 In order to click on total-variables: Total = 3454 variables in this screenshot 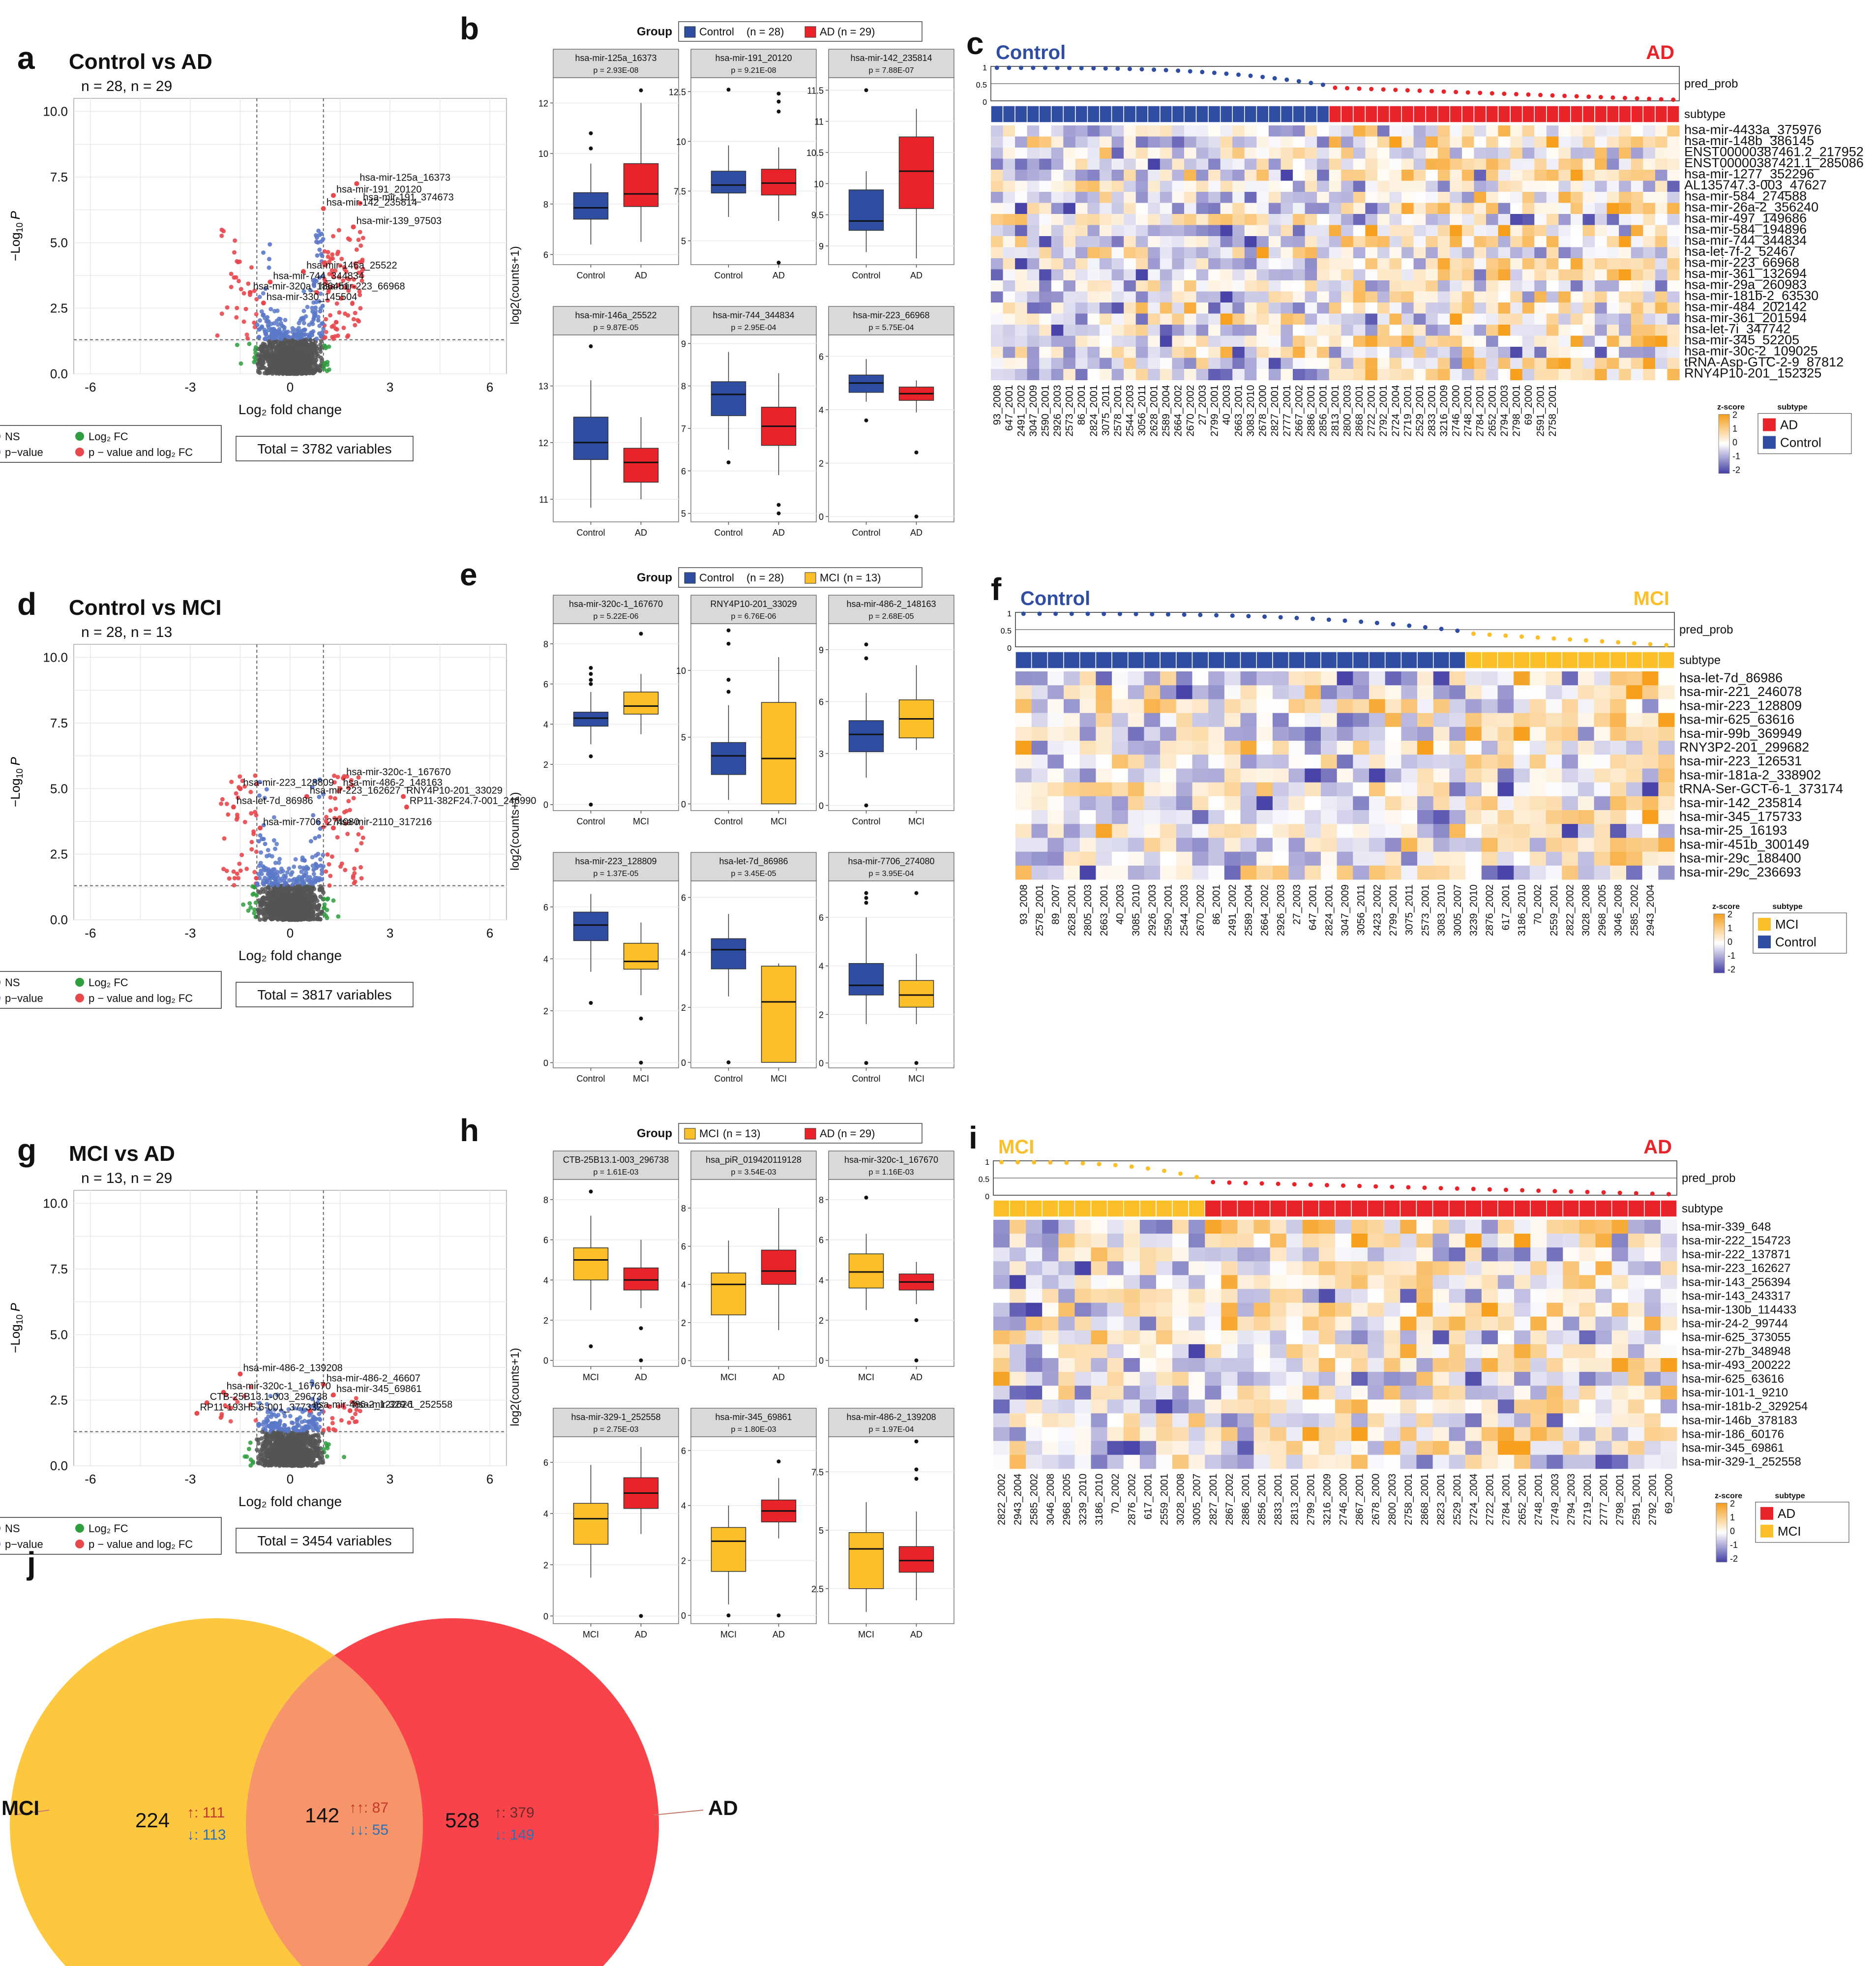, I will do `click(324, 1540)`.